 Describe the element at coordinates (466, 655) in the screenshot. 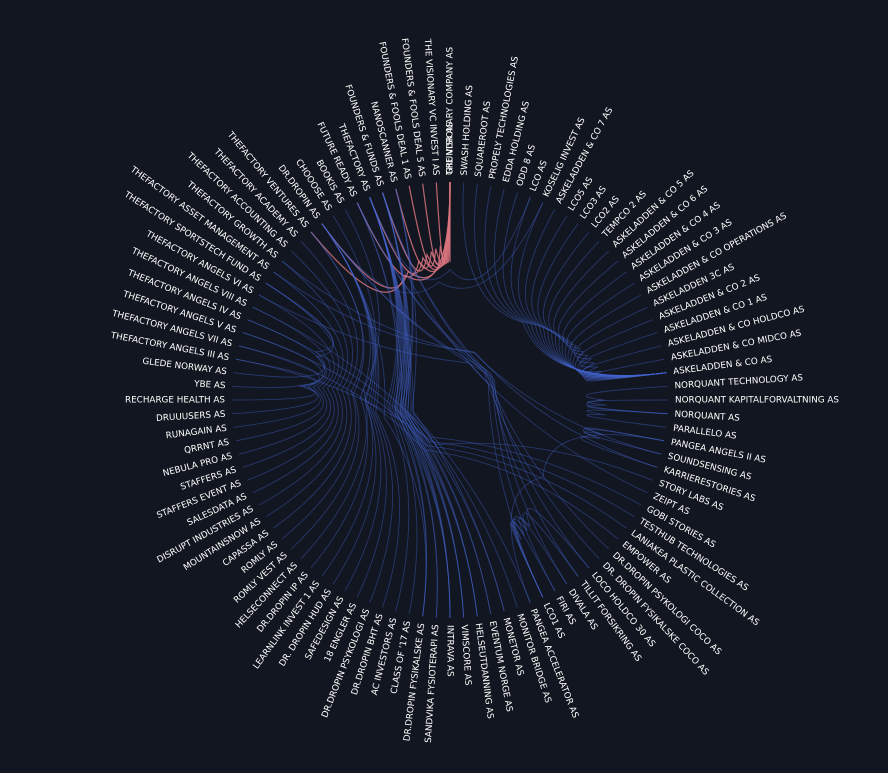

I see `node-label-vimscore-as: VIMSCORE AS` at that location.